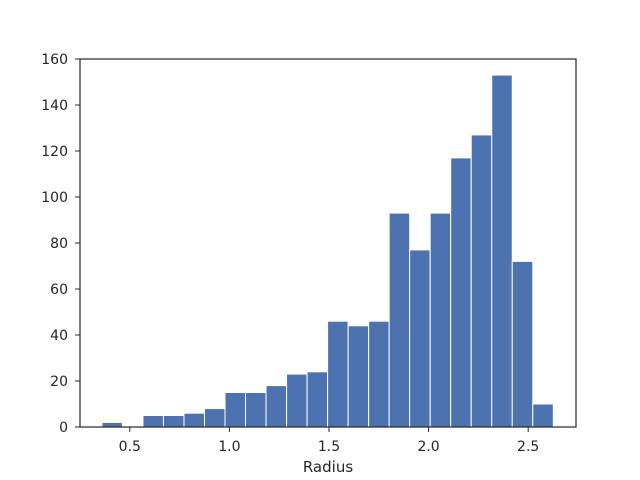 This screenshot has height=480, width=640. Describe the element at coordinates (59, 290) in the screenshot. I see `y-tick-label: 60` at that location.